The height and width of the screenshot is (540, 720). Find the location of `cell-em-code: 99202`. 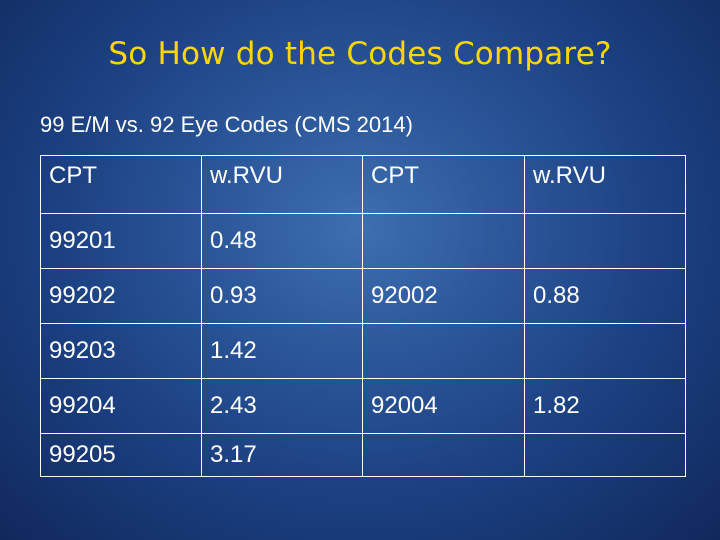

cell-em-code: 99202 is located at coordinates (121, 296).